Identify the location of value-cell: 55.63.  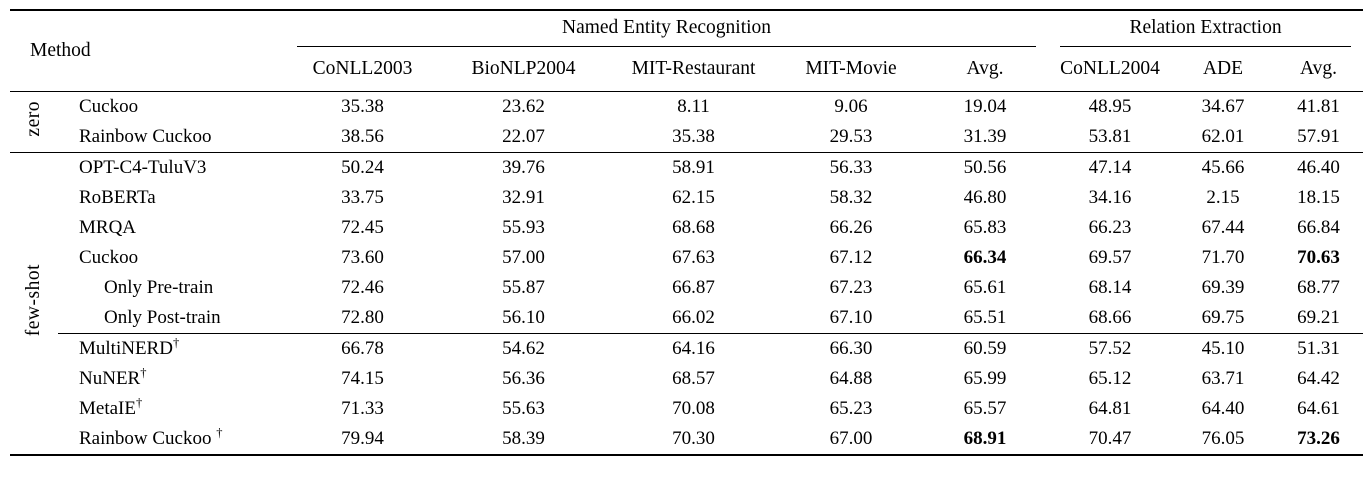
(523, 409).